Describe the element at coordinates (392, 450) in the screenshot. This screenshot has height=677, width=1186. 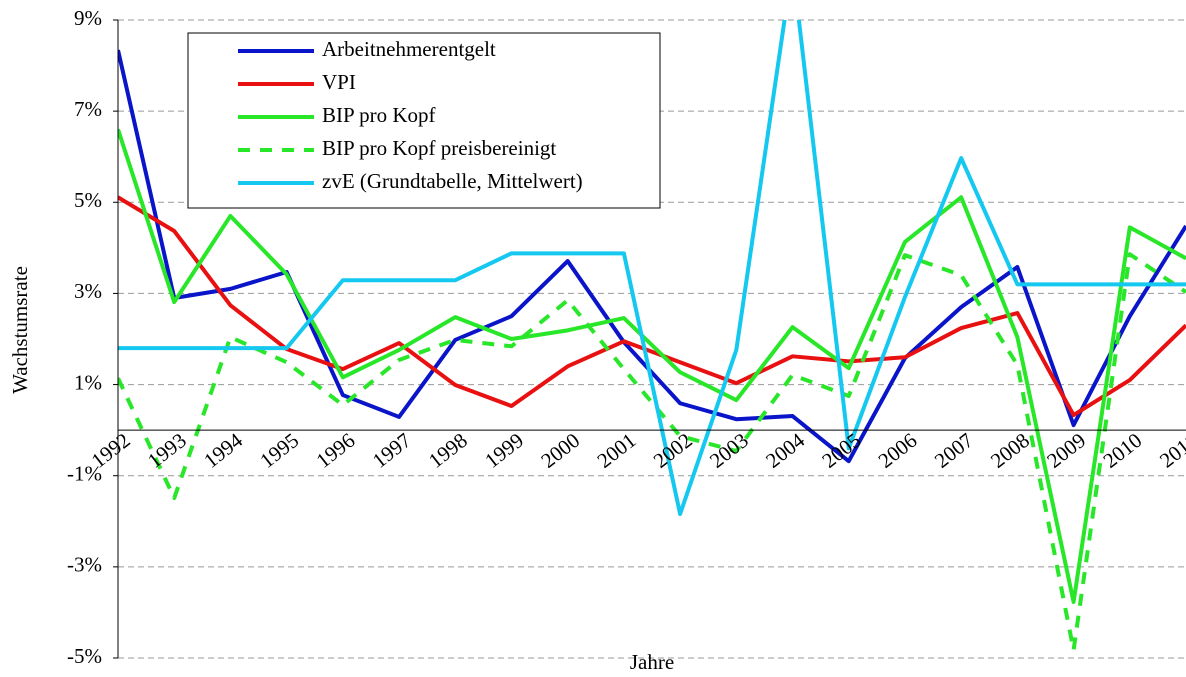
I see `x-tick-label: 1997` at that location.